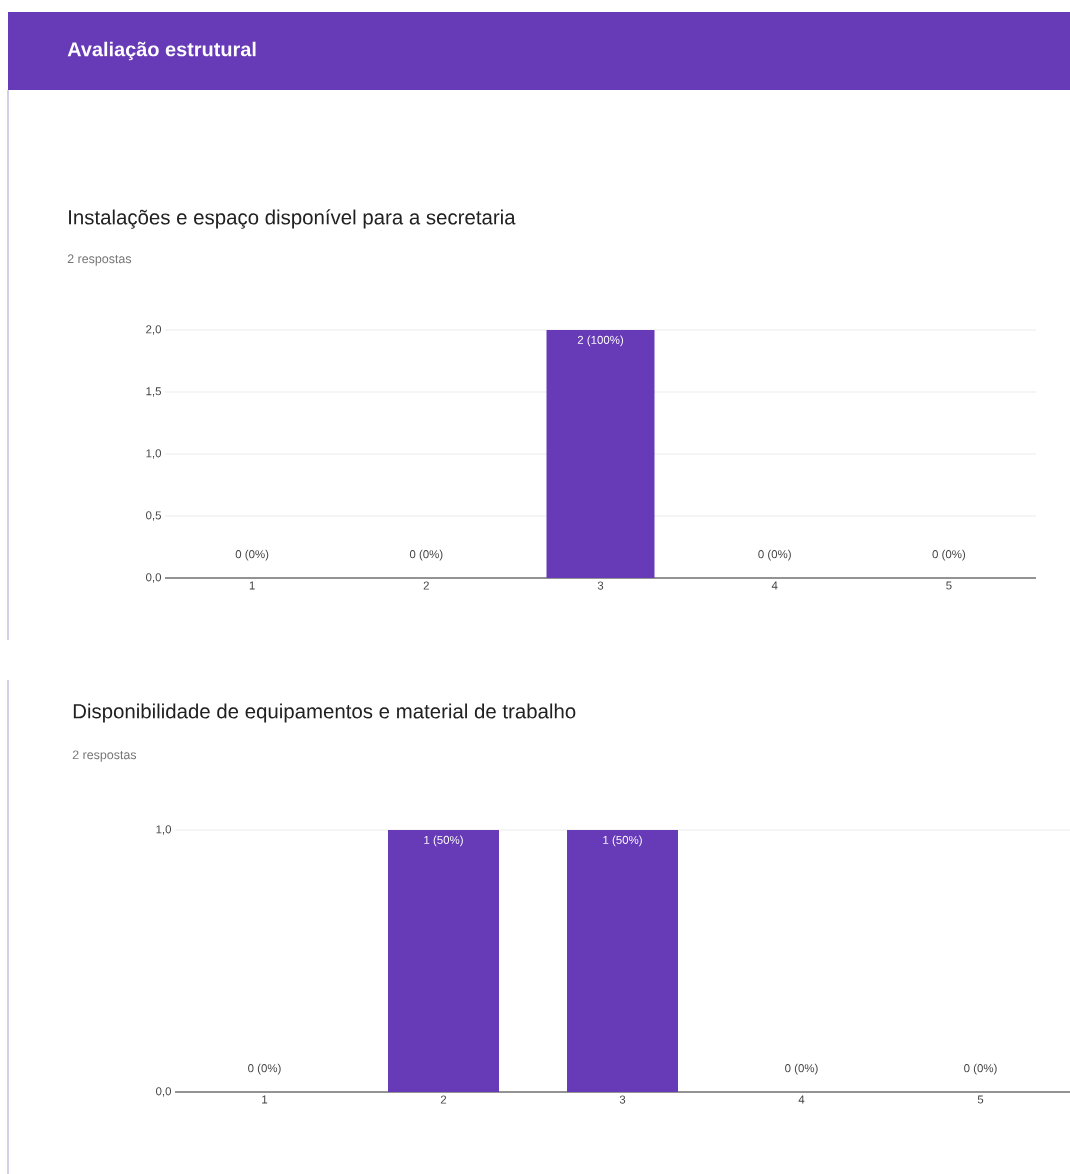 Image resolution: width=1070 pixels, height=1174 pixels. What do you see at coordinates (153, 392) in the screenshot?
I see `y-tick-label: 1,5` at bounding box center [153, 392].